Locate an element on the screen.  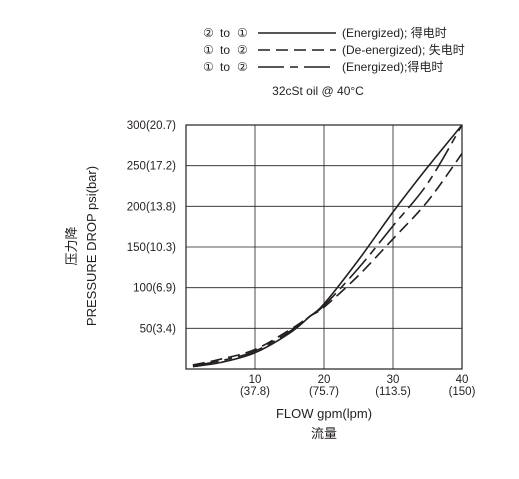
x-tick-labels: 10(37.8) 20(75.7) 30(113.5) 40(150) is located at coordinates (358, 386).